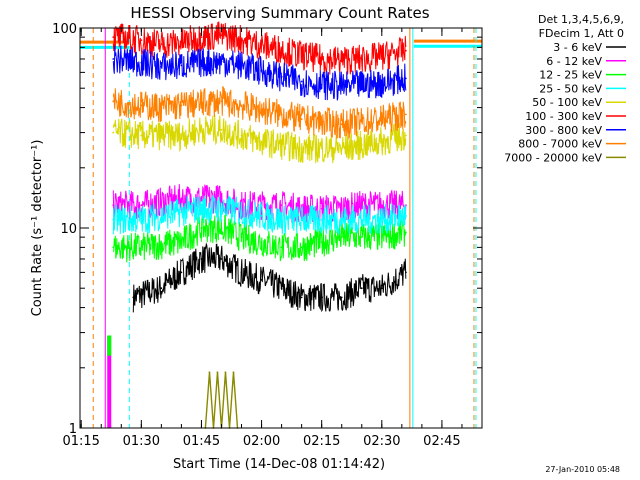 Image resolution: width=640 pixels, height=480 pixels. Describe the element at coordinates (553, 157) in the screenshot. I see `legend-label-7000-20000-kev: 7000 - 20000 keV` at that location.